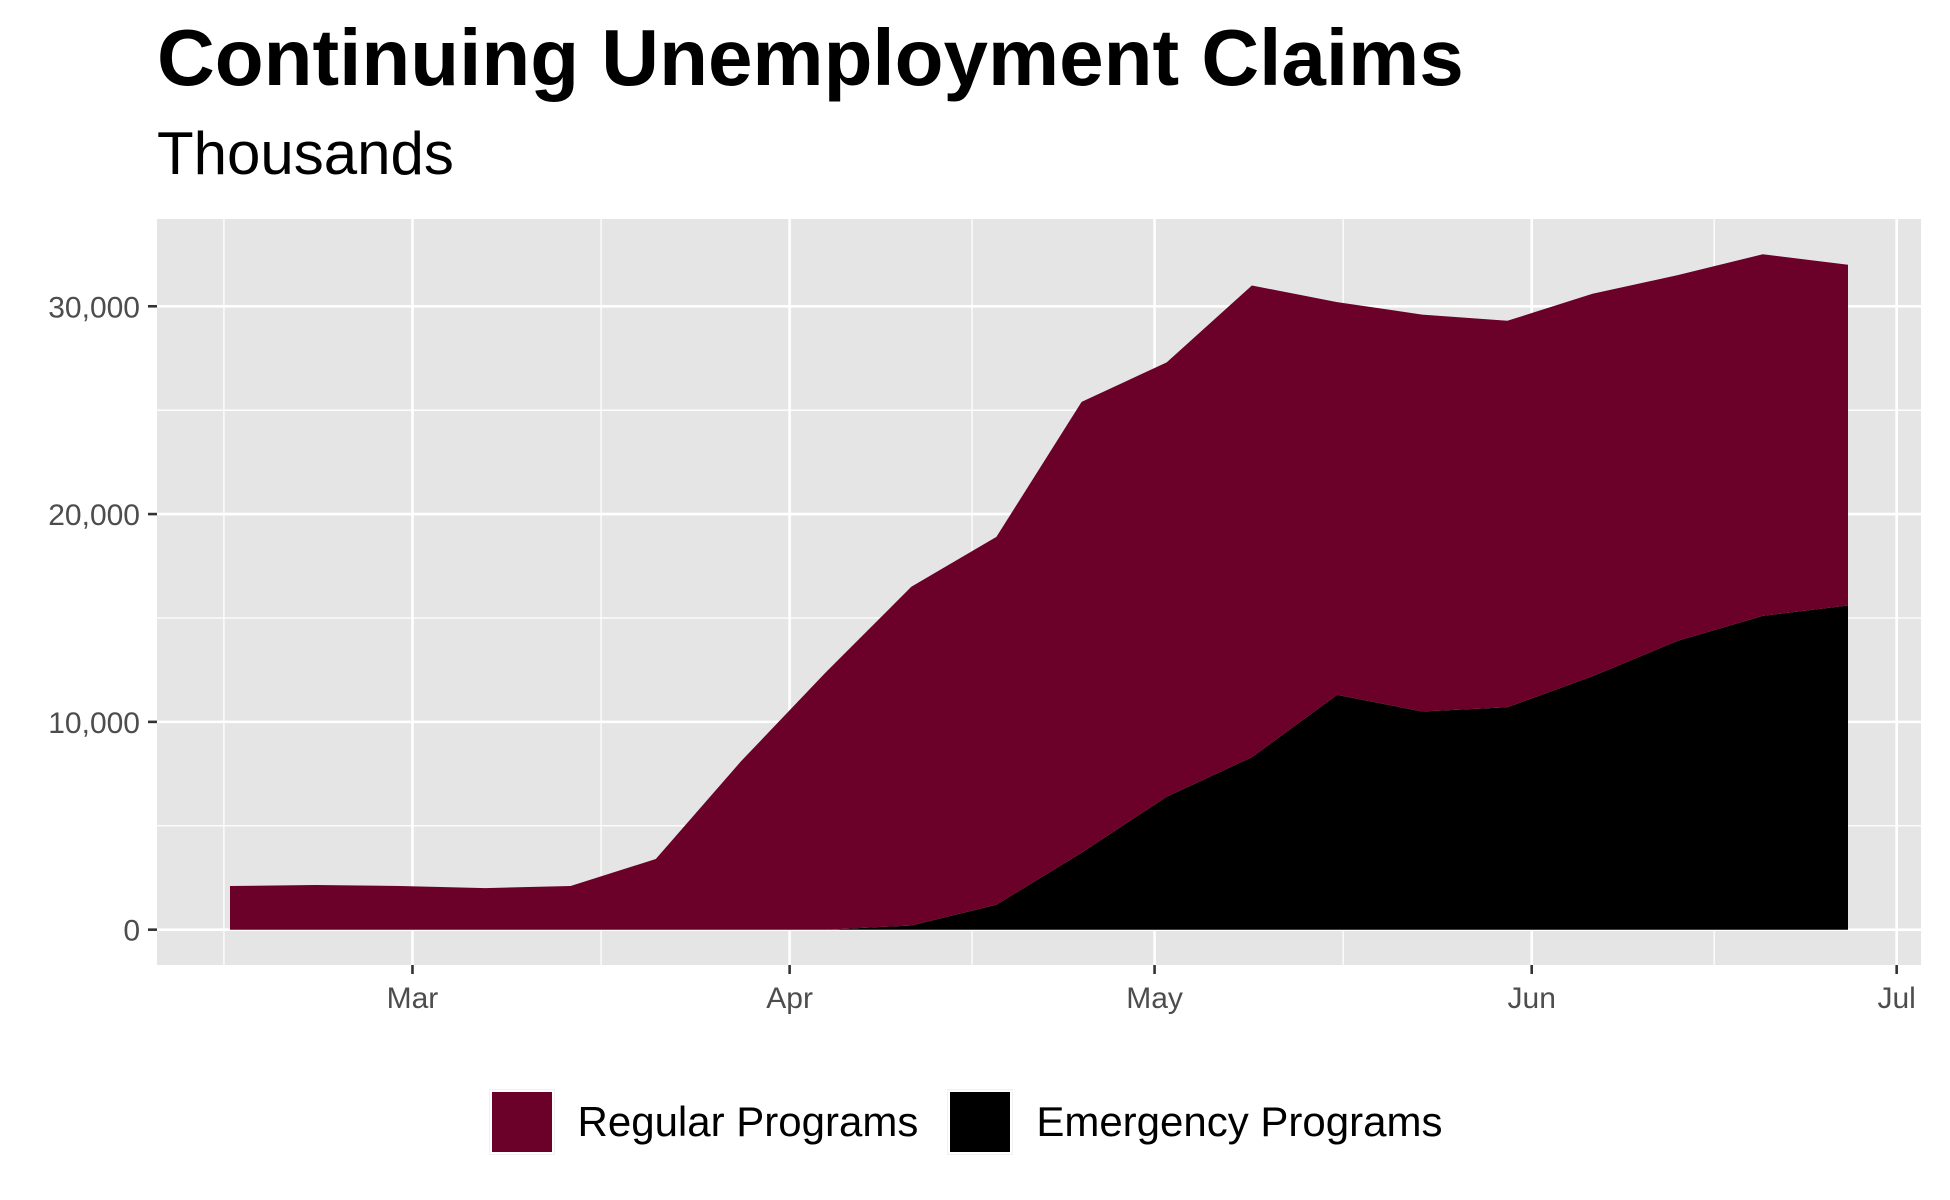 The width and height of the screenshot is (1950, 1200). What do you see at coordinates (102, 619) in the screenshot?
I see `y-axis: 0 10,000 20,000 30,000` at bounding box center [102, 619].